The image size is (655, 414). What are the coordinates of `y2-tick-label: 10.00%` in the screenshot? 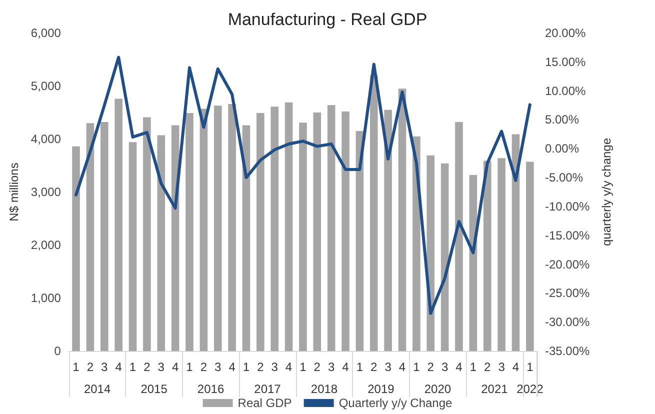 It's located at (565, 91).